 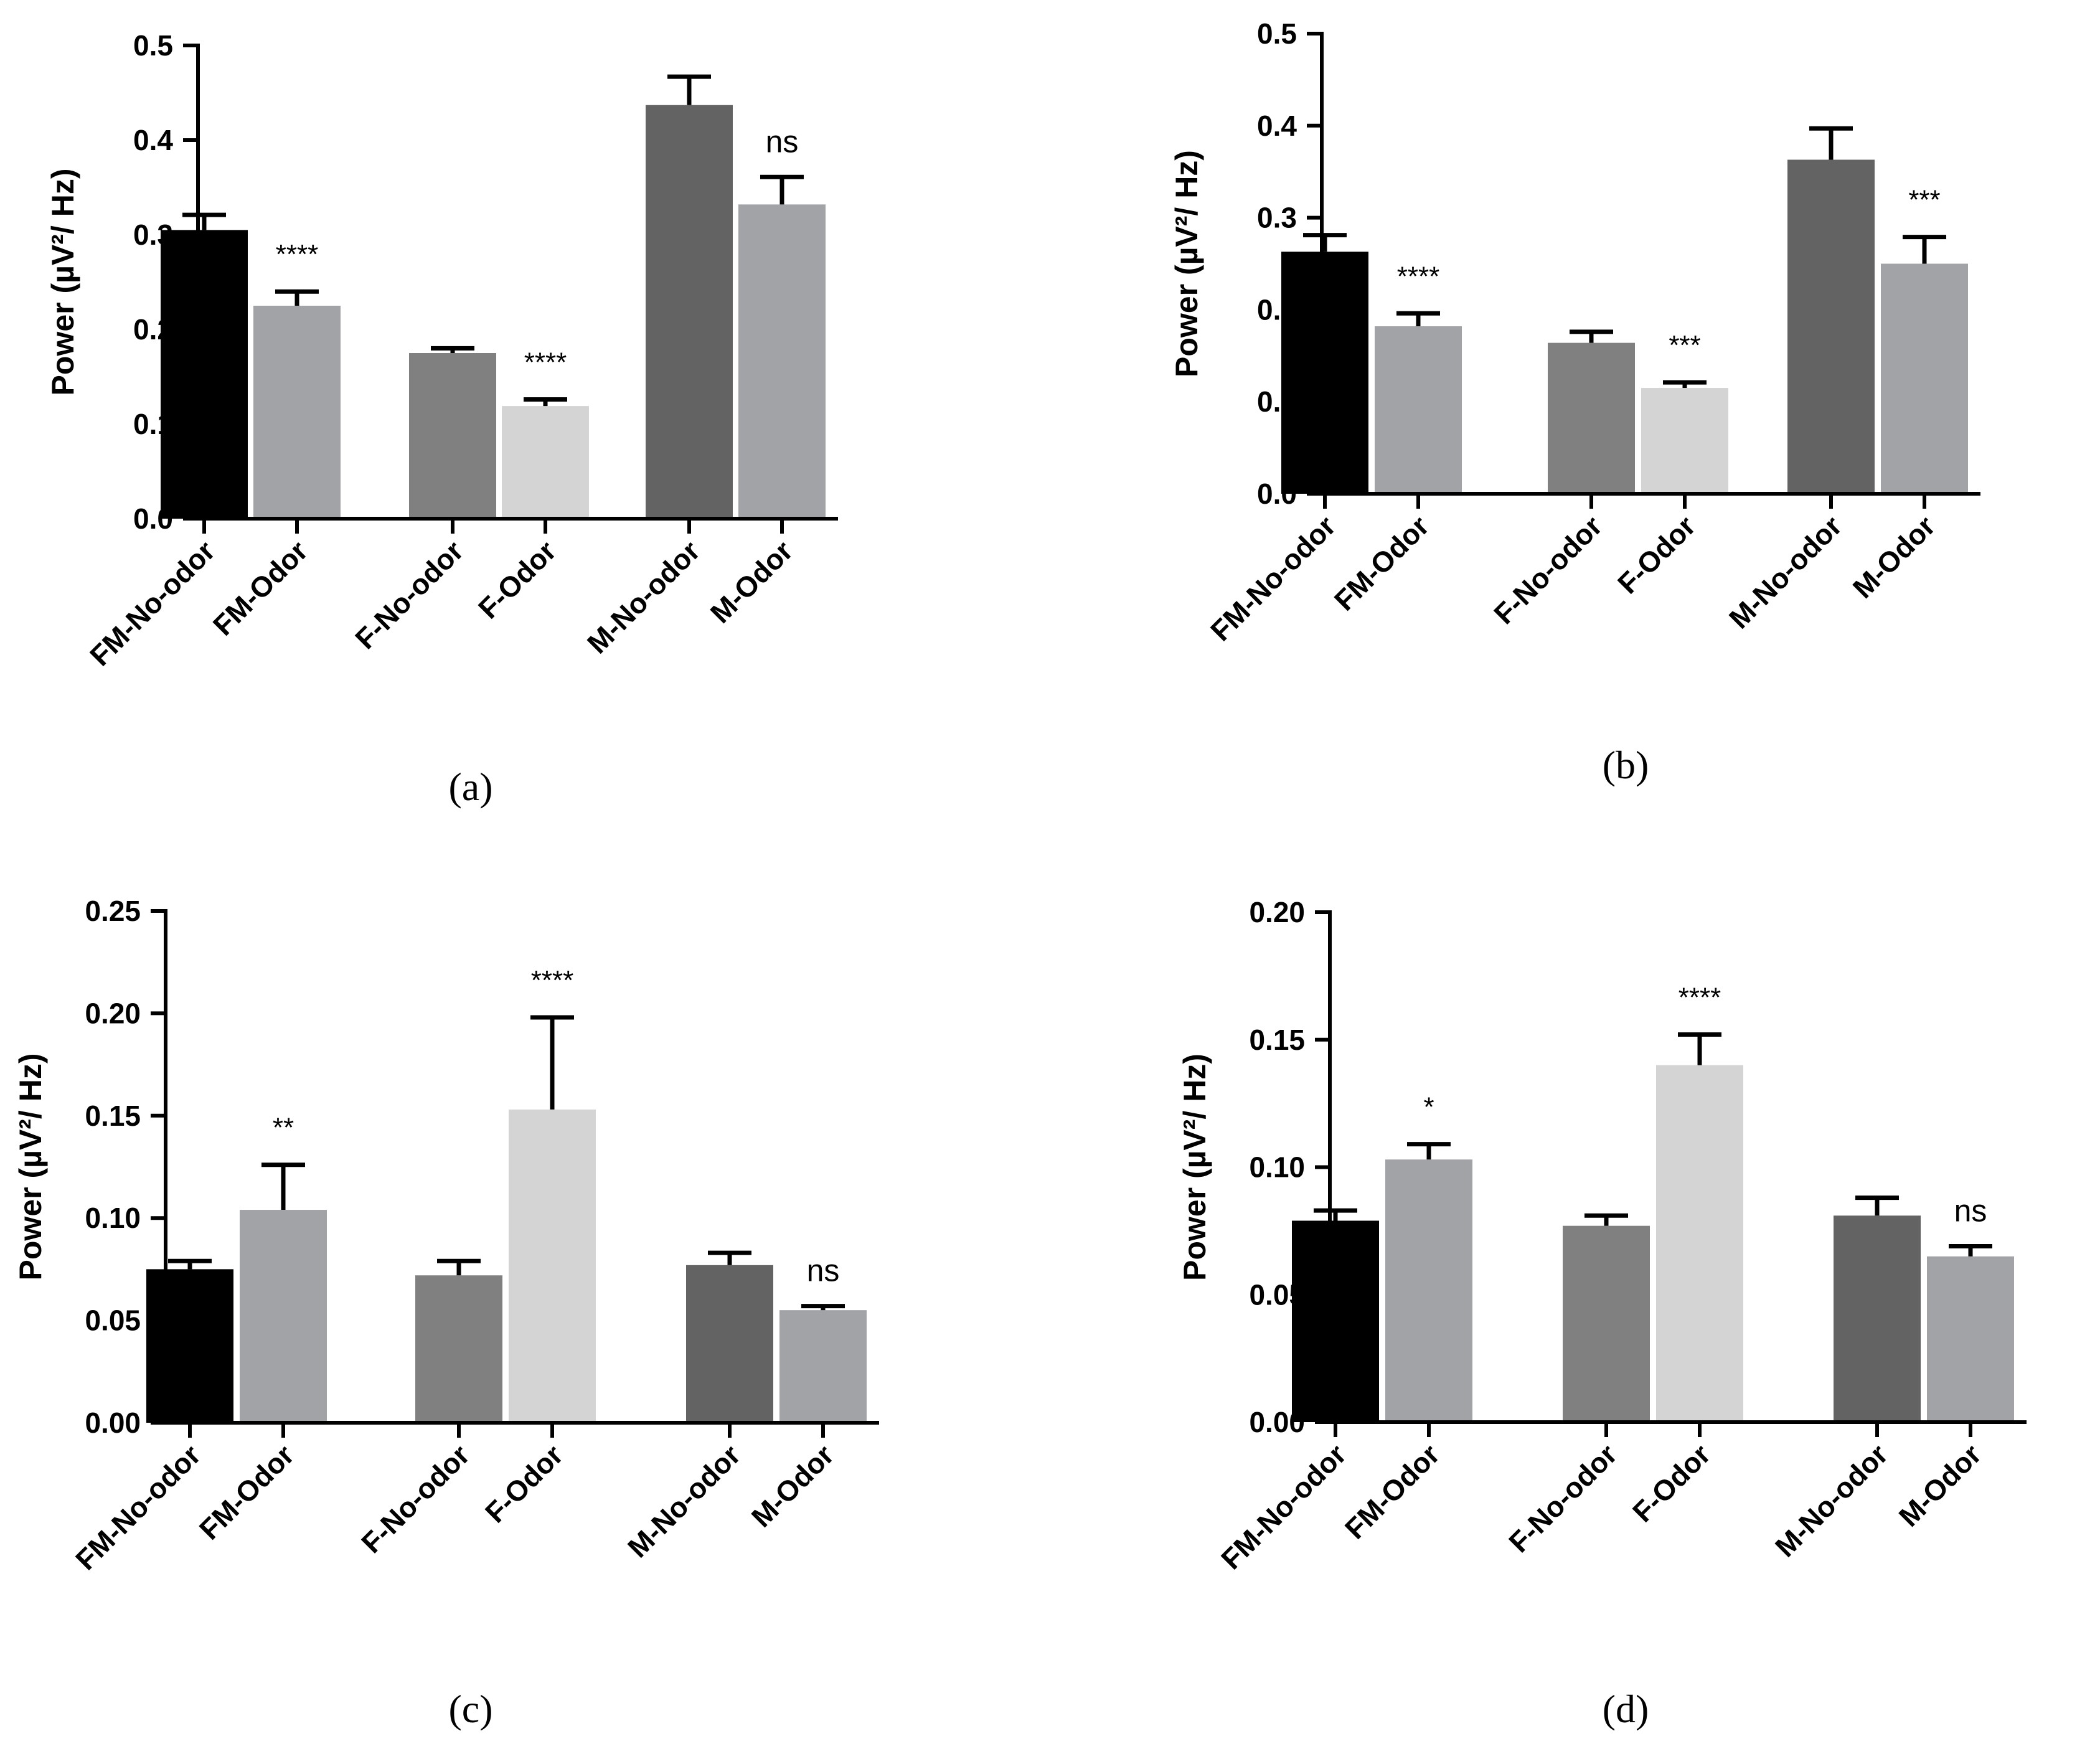 I want to click on panel-label: (c), so click(x=470, y=1709).